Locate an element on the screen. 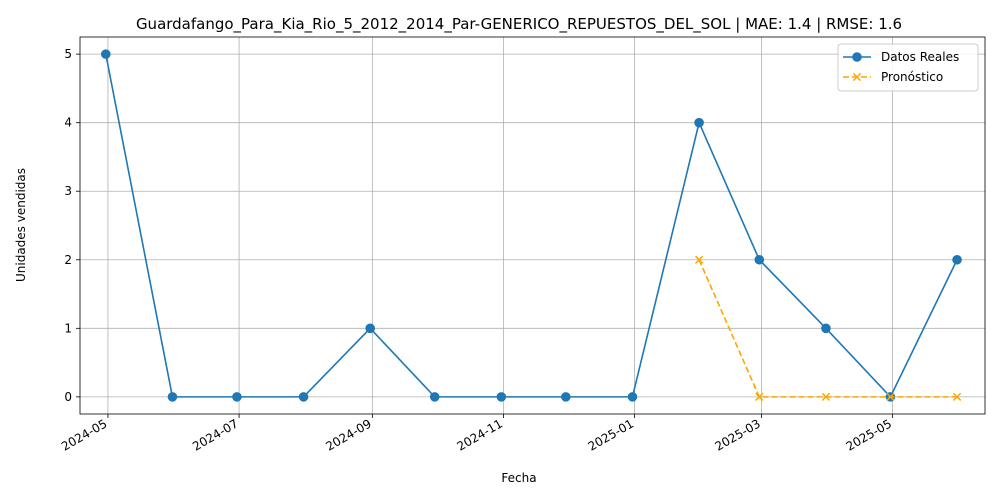 This screenshot has height=500, width=1000. legend-label: Datos Reales is located at coordinates (920, 57).